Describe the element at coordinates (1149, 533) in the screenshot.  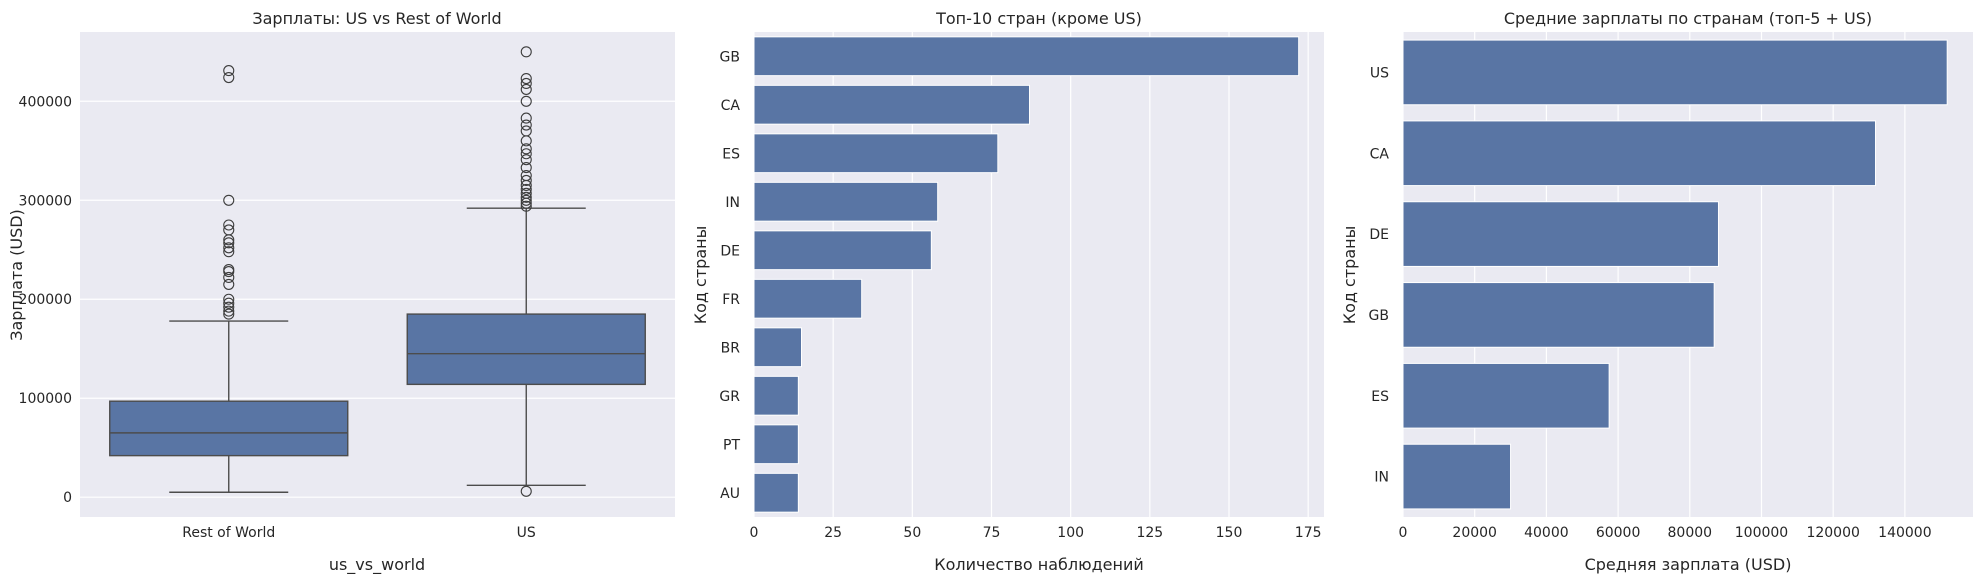
I see `x-tick-label: 125` at that location.